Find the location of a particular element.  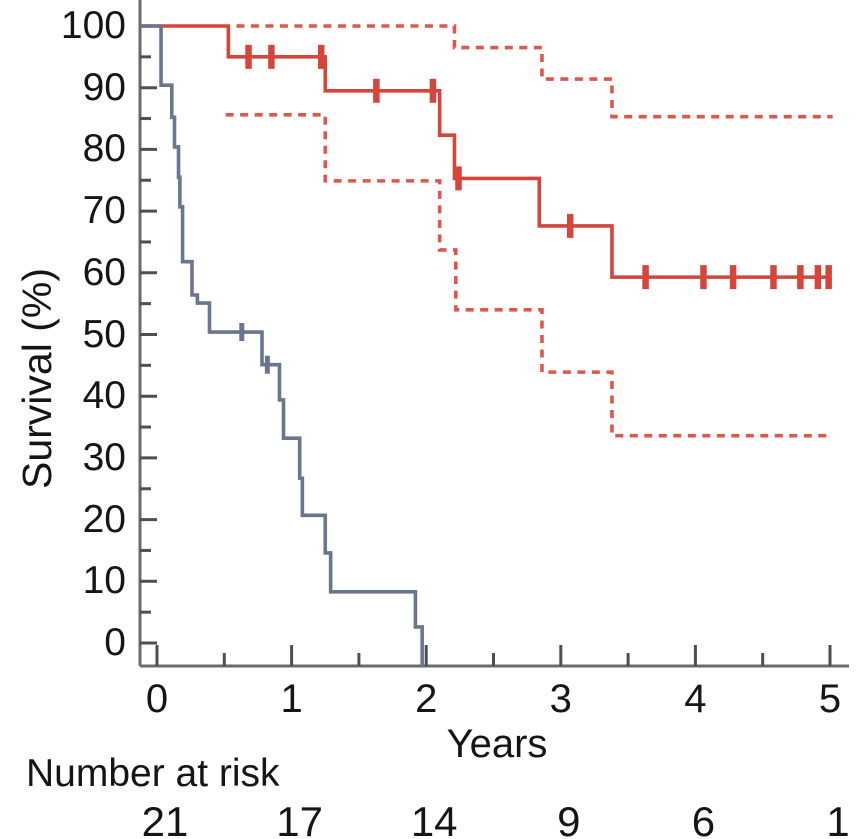

y-tick-label: 70 is located at coordinates (104, 211).